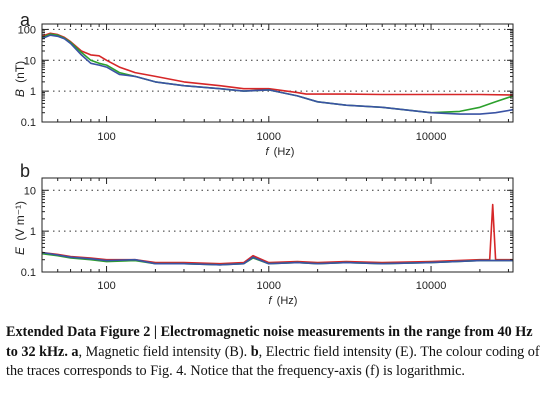 The width and height of the screenshot is (555, 404). I want to click on y-tick-label: 100, so click(27, 30).